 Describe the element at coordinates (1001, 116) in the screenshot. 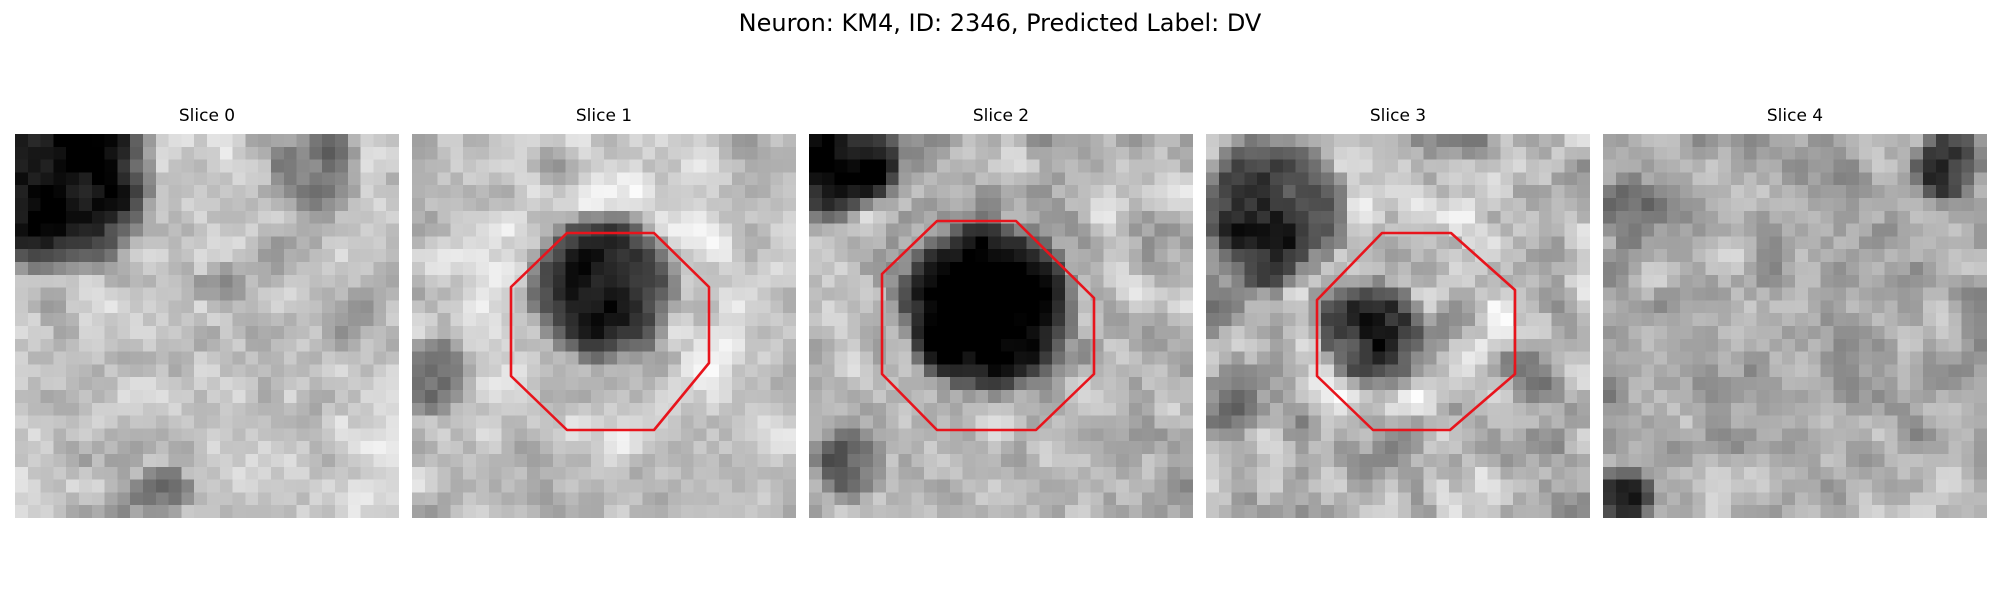

I see `slice-title: Slice 2` at that location.